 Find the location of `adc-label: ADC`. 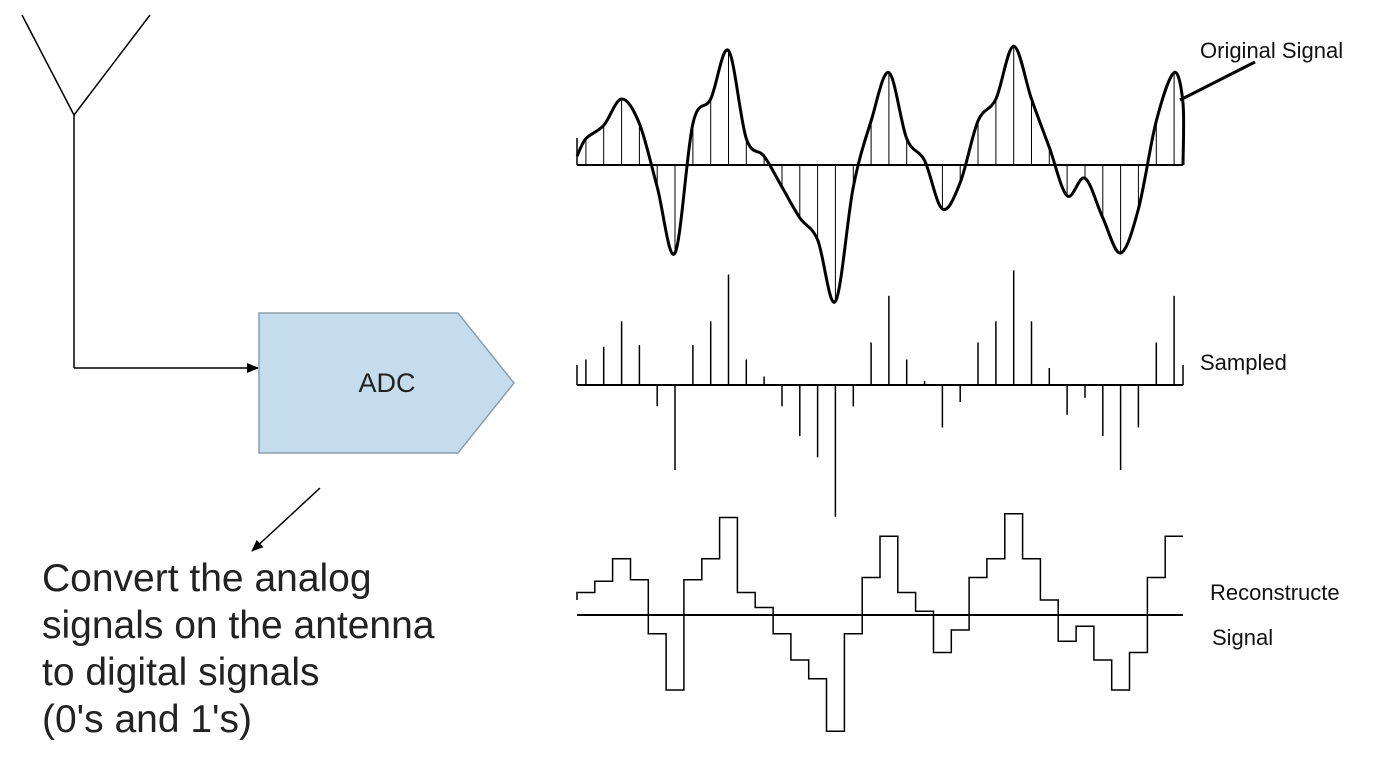

adc-label: ADC is located at coordinates (386, 383).